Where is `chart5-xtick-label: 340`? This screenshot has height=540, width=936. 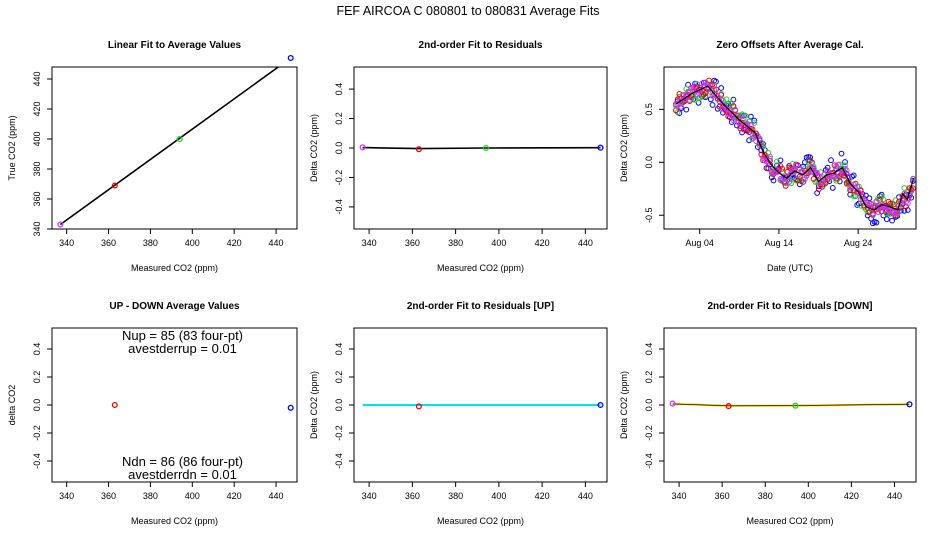 chart5-xtick-label: 340 is located at coordinates (369, 496).